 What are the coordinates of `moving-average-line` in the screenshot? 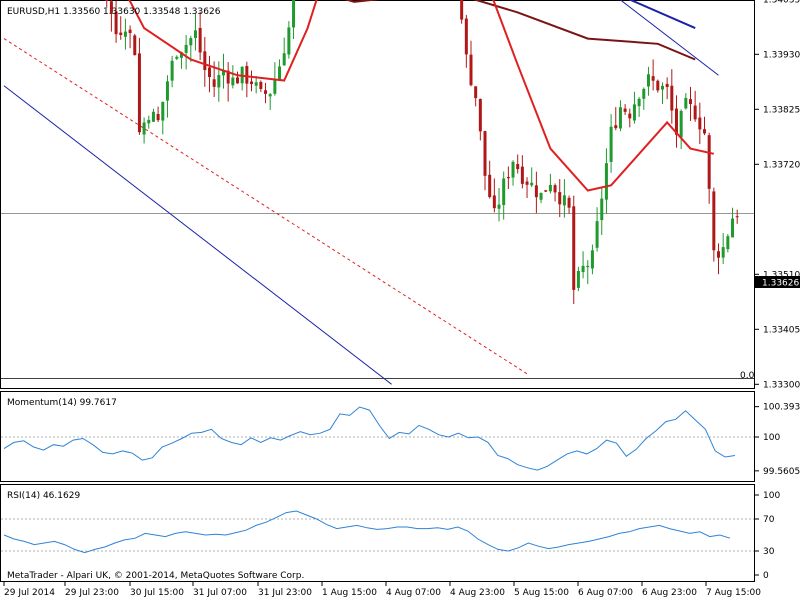 It's located at (520, 30).